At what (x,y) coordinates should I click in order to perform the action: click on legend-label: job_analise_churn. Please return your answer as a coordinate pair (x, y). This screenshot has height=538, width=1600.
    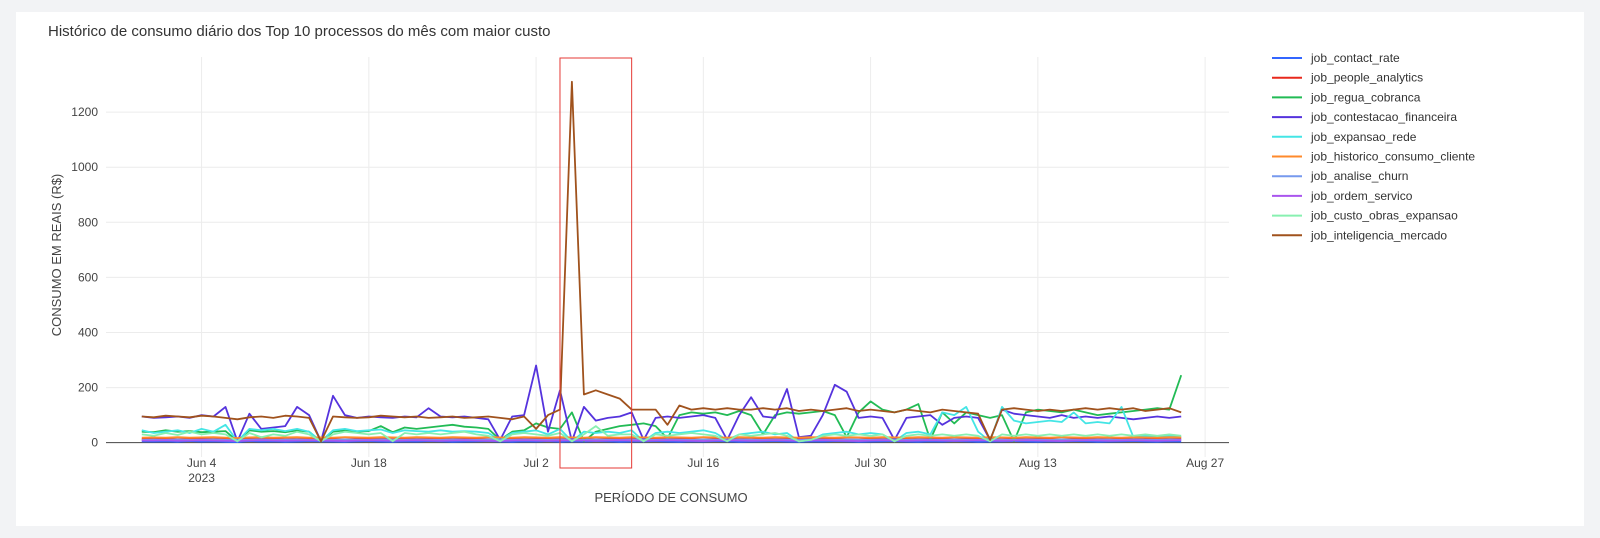
    Looking at the image, I should click on (1359, 176).